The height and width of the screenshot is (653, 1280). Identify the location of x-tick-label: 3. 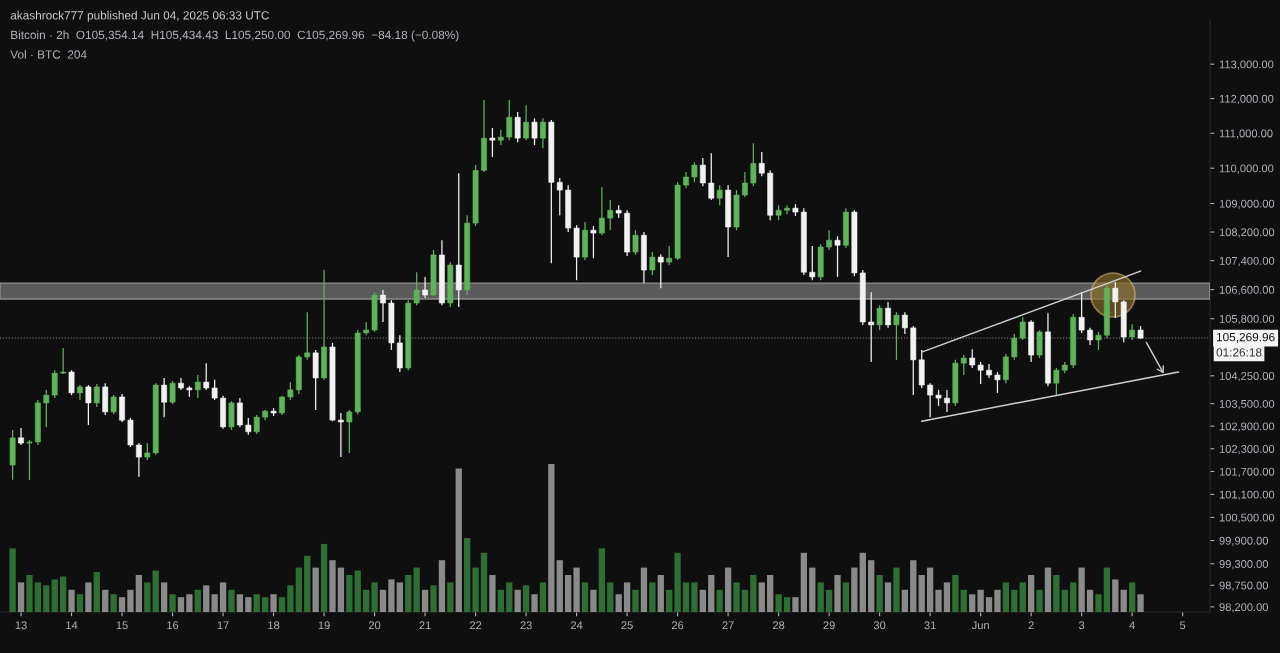
(1081, 625).